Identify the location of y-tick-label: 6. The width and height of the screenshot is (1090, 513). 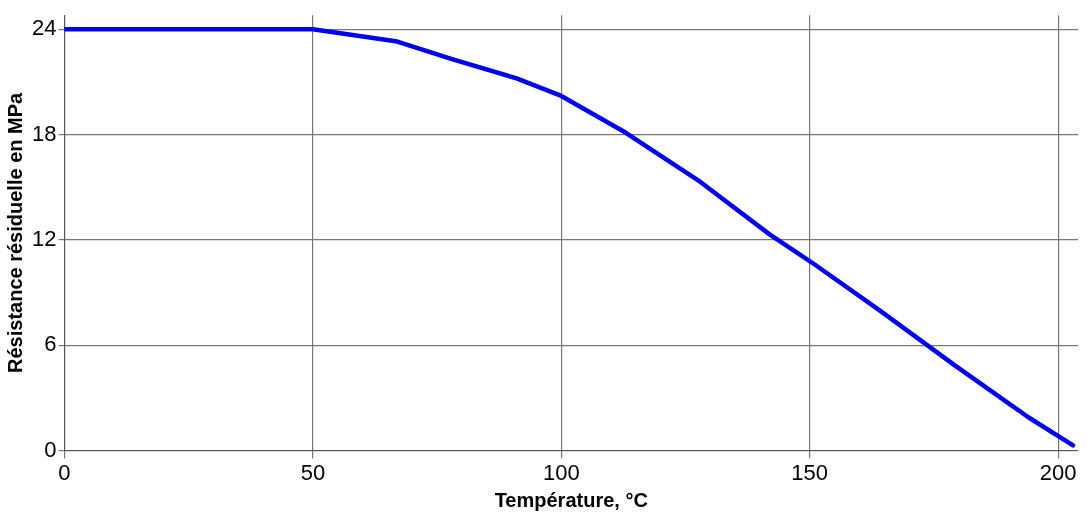
(50, 344).